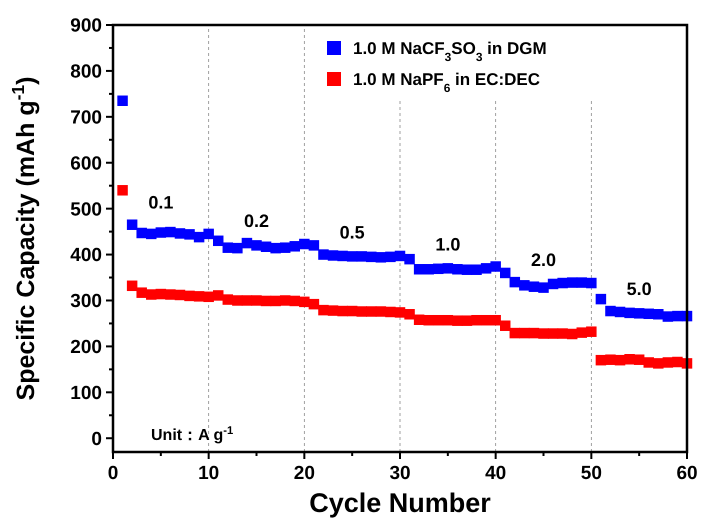 Image resolution: width=705 pixels, height=524 pixels. I want to click on annotation: 0.1, so click(161, 202).